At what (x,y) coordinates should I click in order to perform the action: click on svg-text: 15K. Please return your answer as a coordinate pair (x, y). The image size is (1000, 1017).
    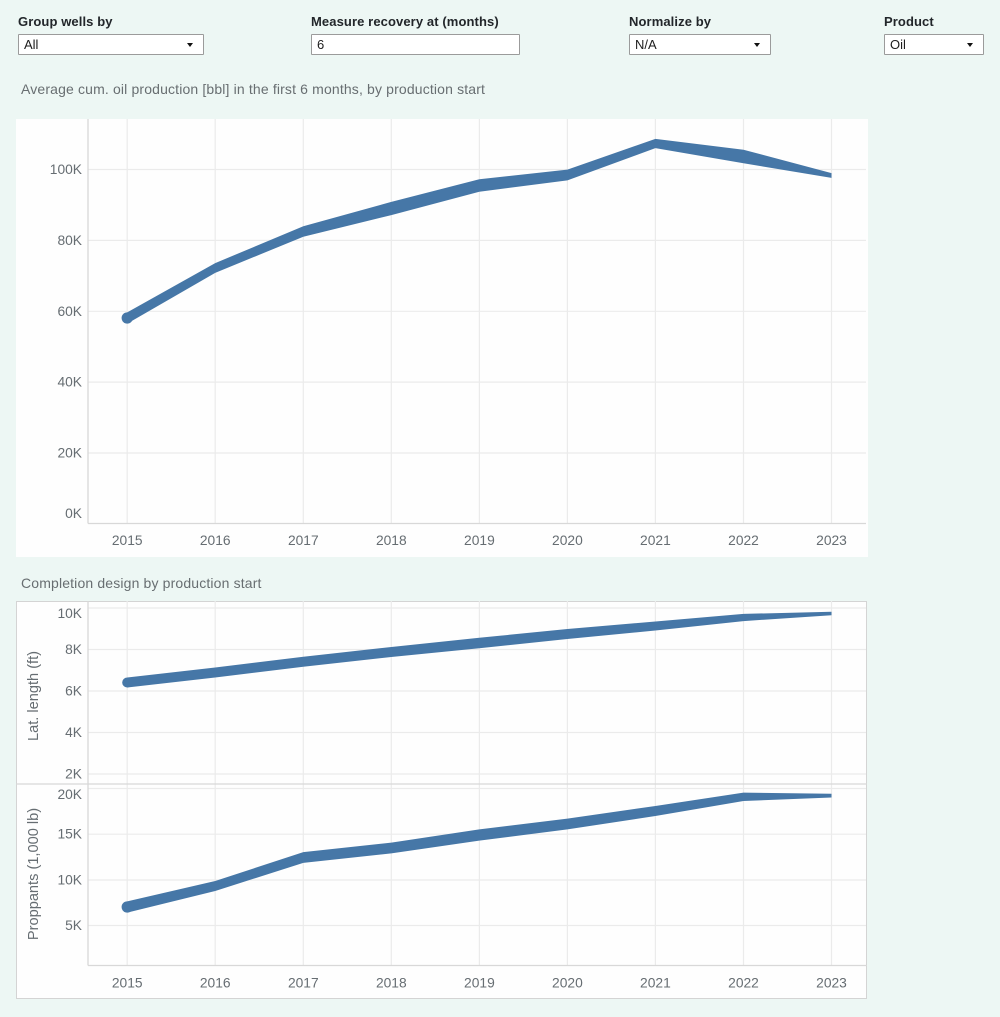
    Looking at the image, I should click on (69, 834).